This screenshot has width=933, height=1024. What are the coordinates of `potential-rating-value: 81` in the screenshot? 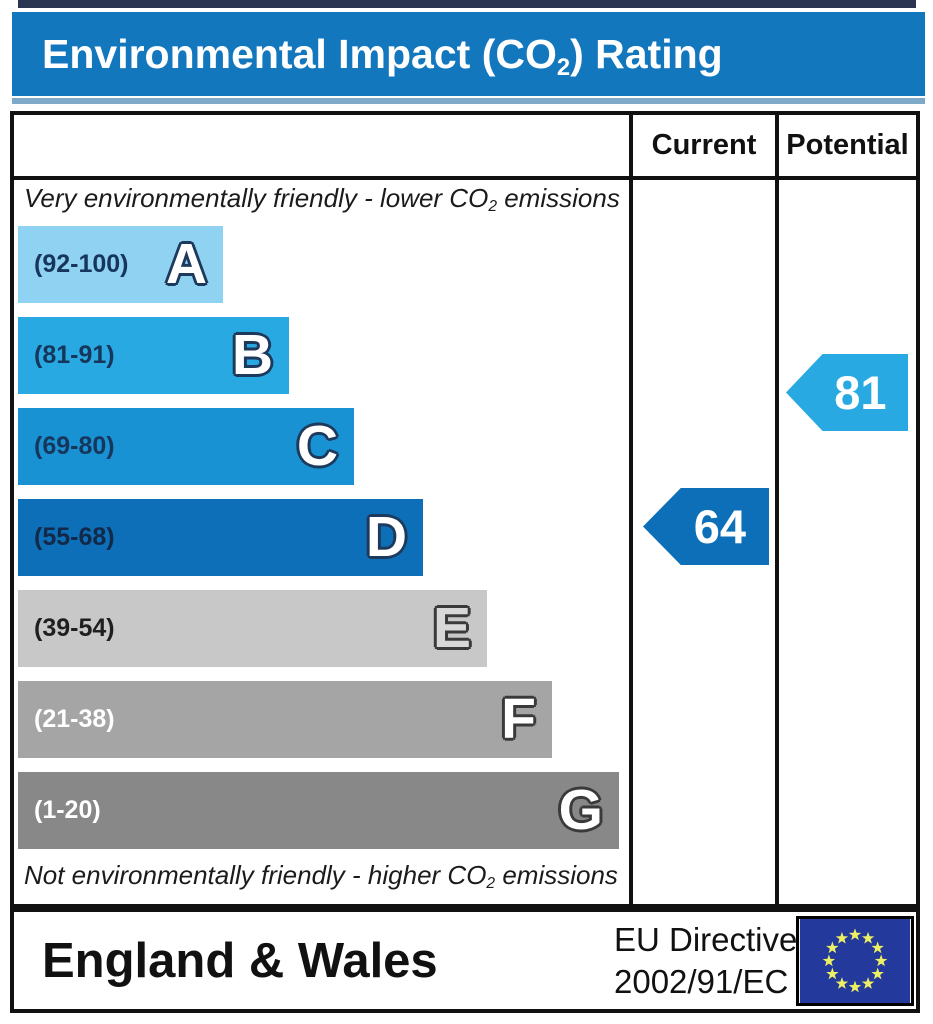 It's located at (860, 392).